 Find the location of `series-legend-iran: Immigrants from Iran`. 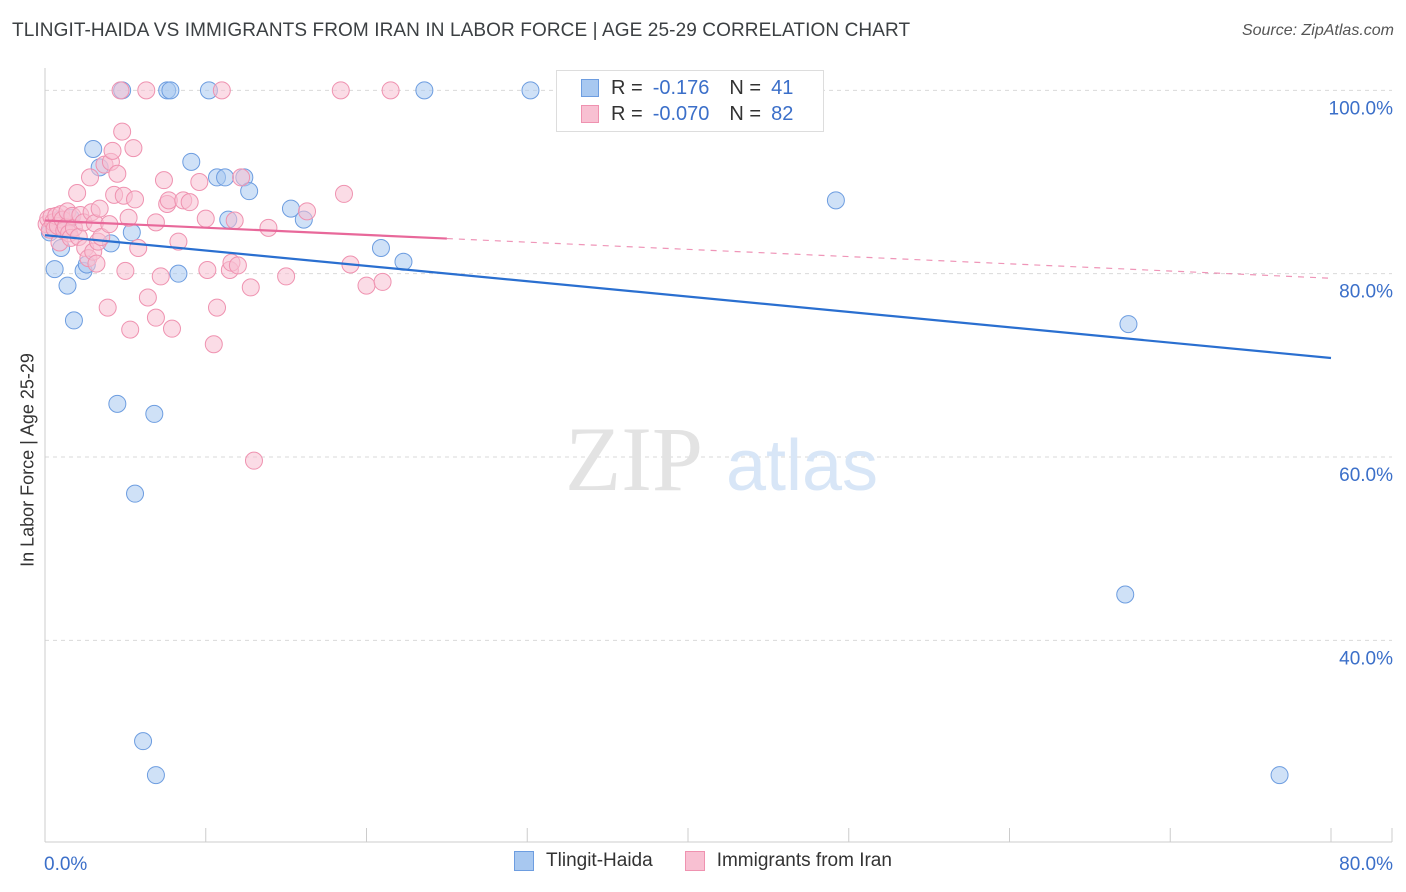

series-legend-iran: Immigrants from Iran is located at coordinates (788, 861).